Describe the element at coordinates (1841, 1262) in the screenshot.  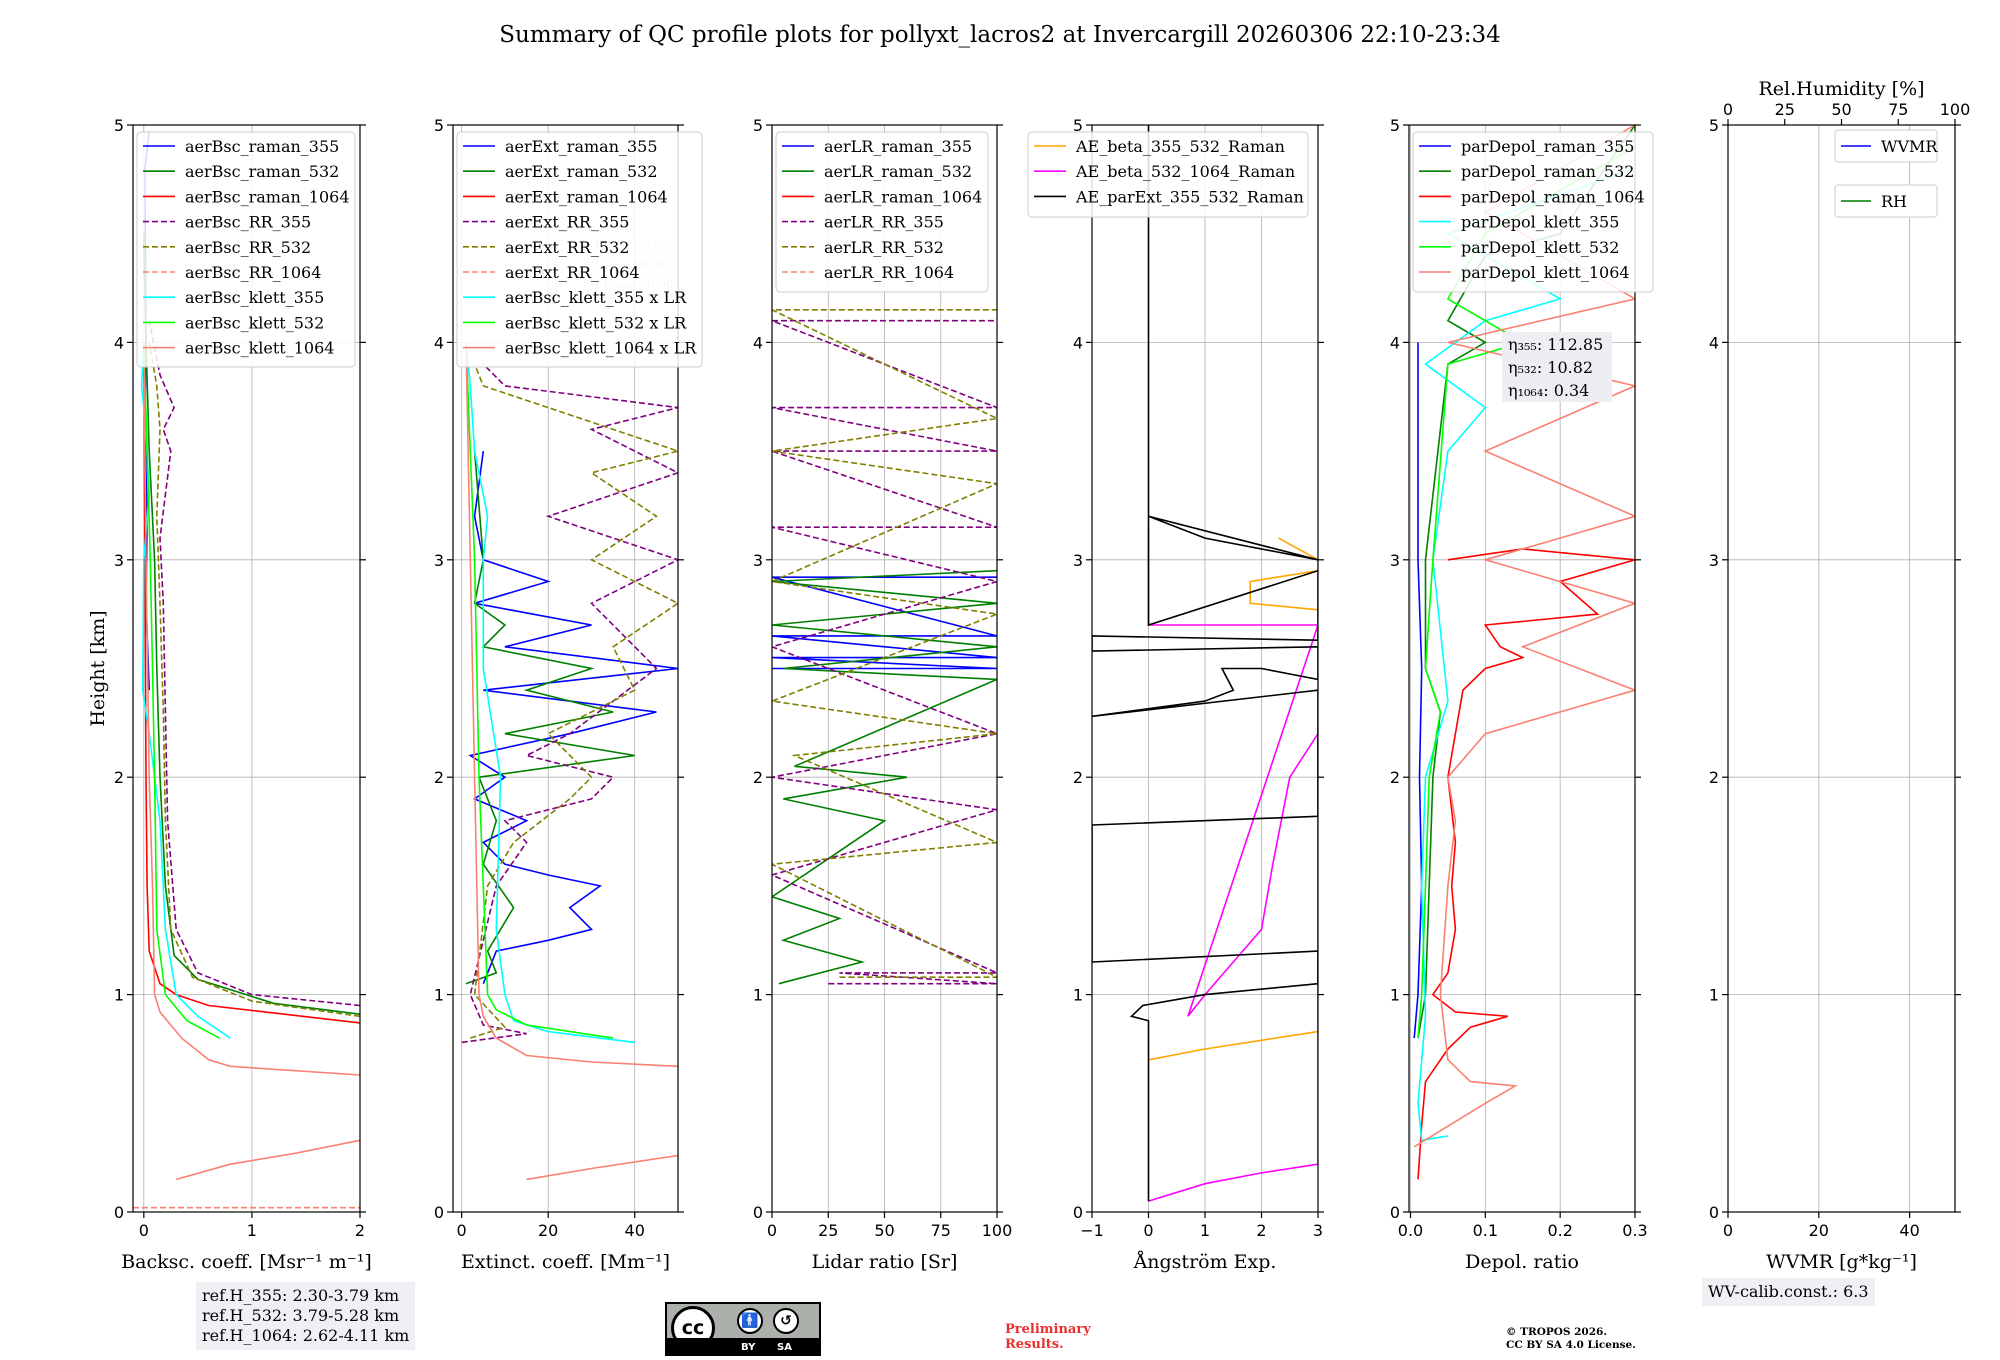
I see `x-axis-label: WVMR [g*kg⁻¹]` at that location.